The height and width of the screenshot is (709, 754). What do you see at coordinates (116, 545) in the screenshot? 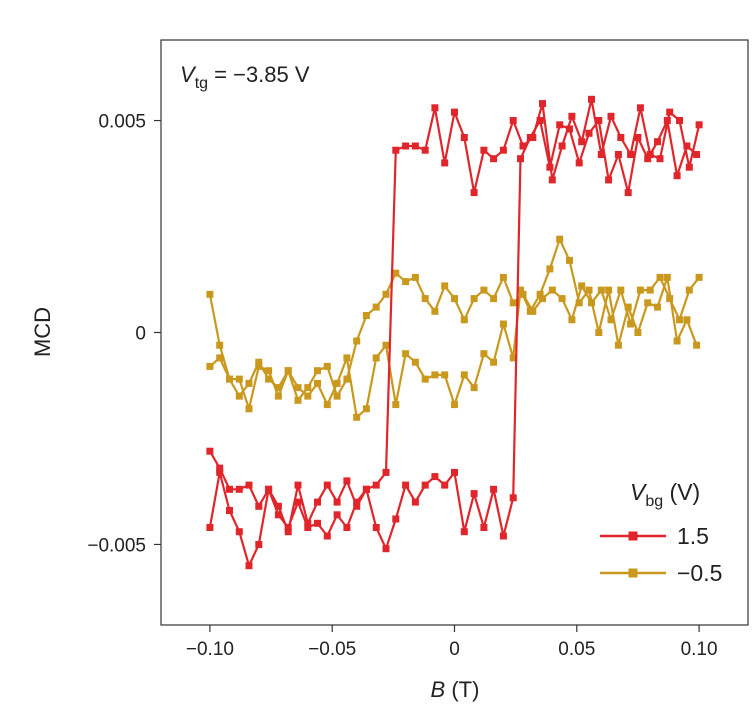
I see `y-tick-label-2: −0.005` at bounding box center [116, 545].